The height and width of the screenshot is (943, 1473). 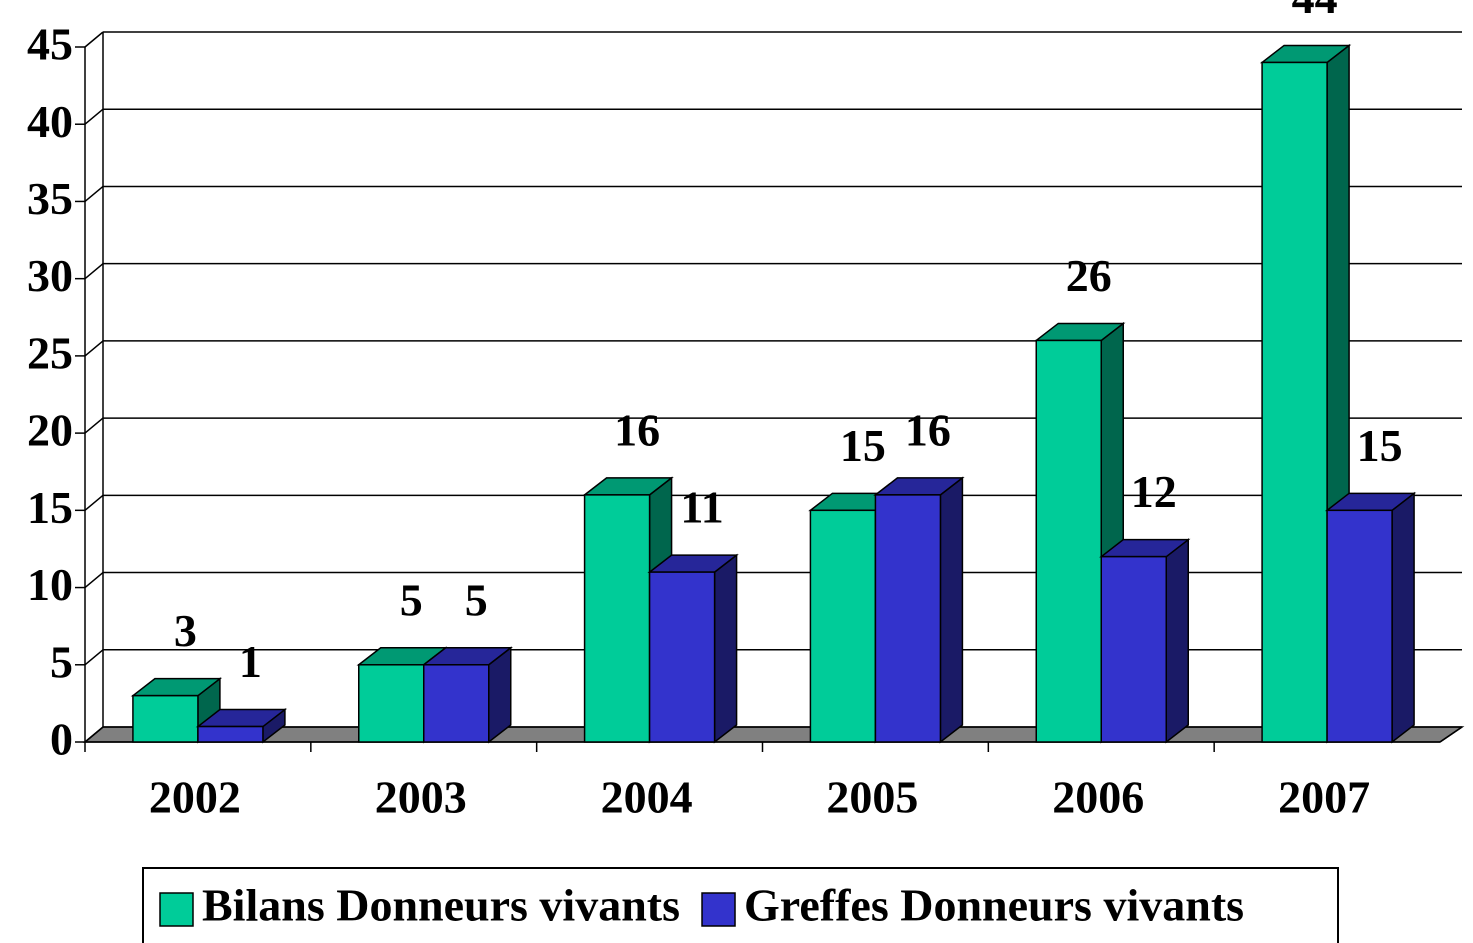 What do you see at coordinates (50, 584) in the screenshot?
I see `y-tick-label: 10` at bounding box center [50, 584].